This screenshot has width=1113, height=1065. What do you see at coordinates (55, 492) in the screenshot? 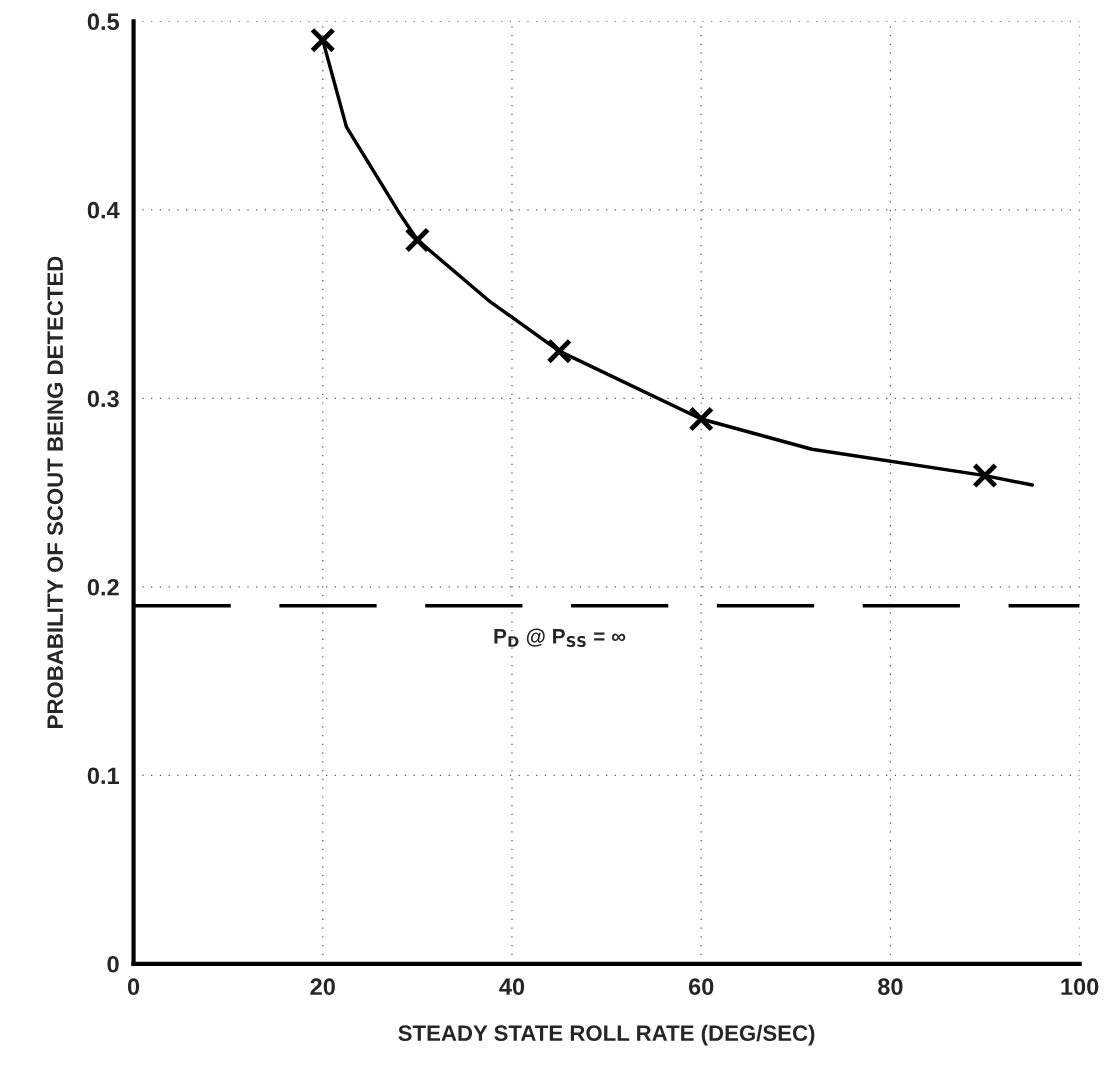
I see `y-axis-title: PROBABILITY OF SCOUT BEING DETECTED` at bounding box center [55, 492].